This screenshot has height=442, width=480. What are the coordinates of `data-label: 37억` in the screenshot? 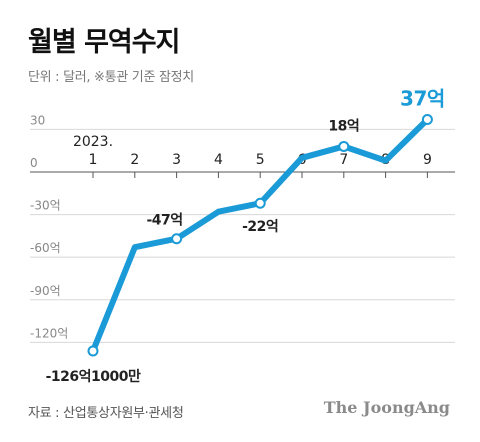 It's located at (422, 98).